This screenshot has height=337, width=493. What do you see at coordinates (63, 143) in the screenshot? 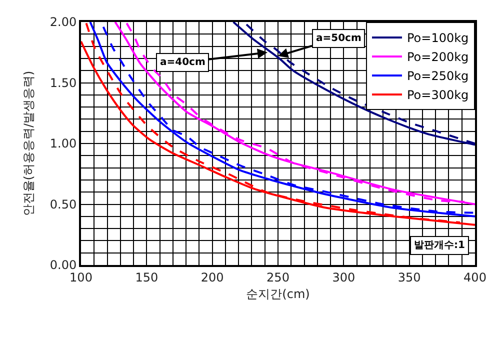
I see `y-tick-label: 1.00` at bounding box center [63, 143].